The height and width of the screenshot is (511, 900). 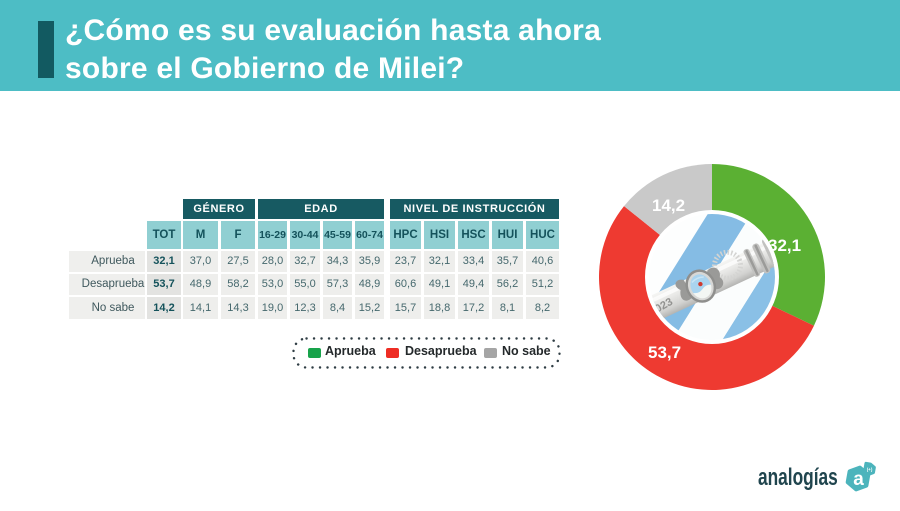 What do you see at coordinates (858, 479) in the screenshot?
I see `svg-text: a` at bounding box center [858, 479].